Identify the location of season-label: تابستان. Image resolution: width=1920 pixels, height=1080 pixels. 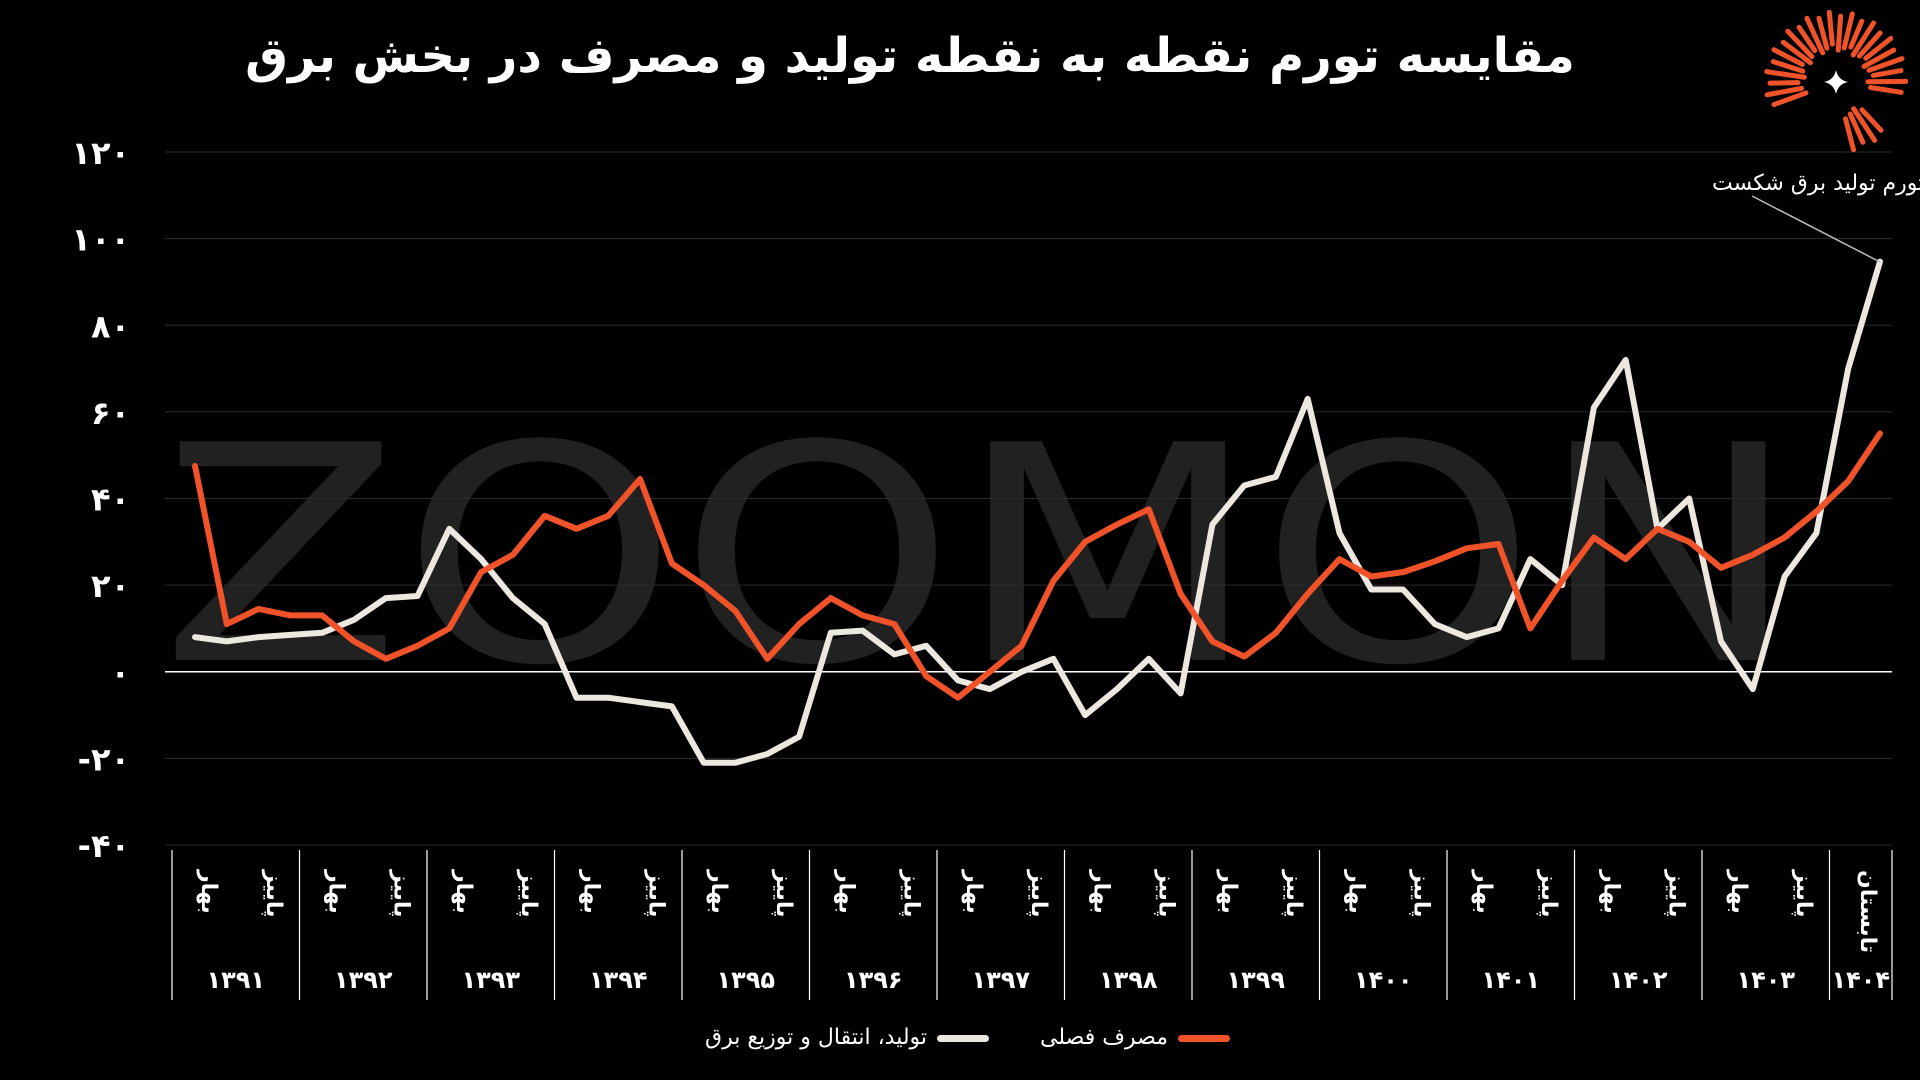
(1867, 911).